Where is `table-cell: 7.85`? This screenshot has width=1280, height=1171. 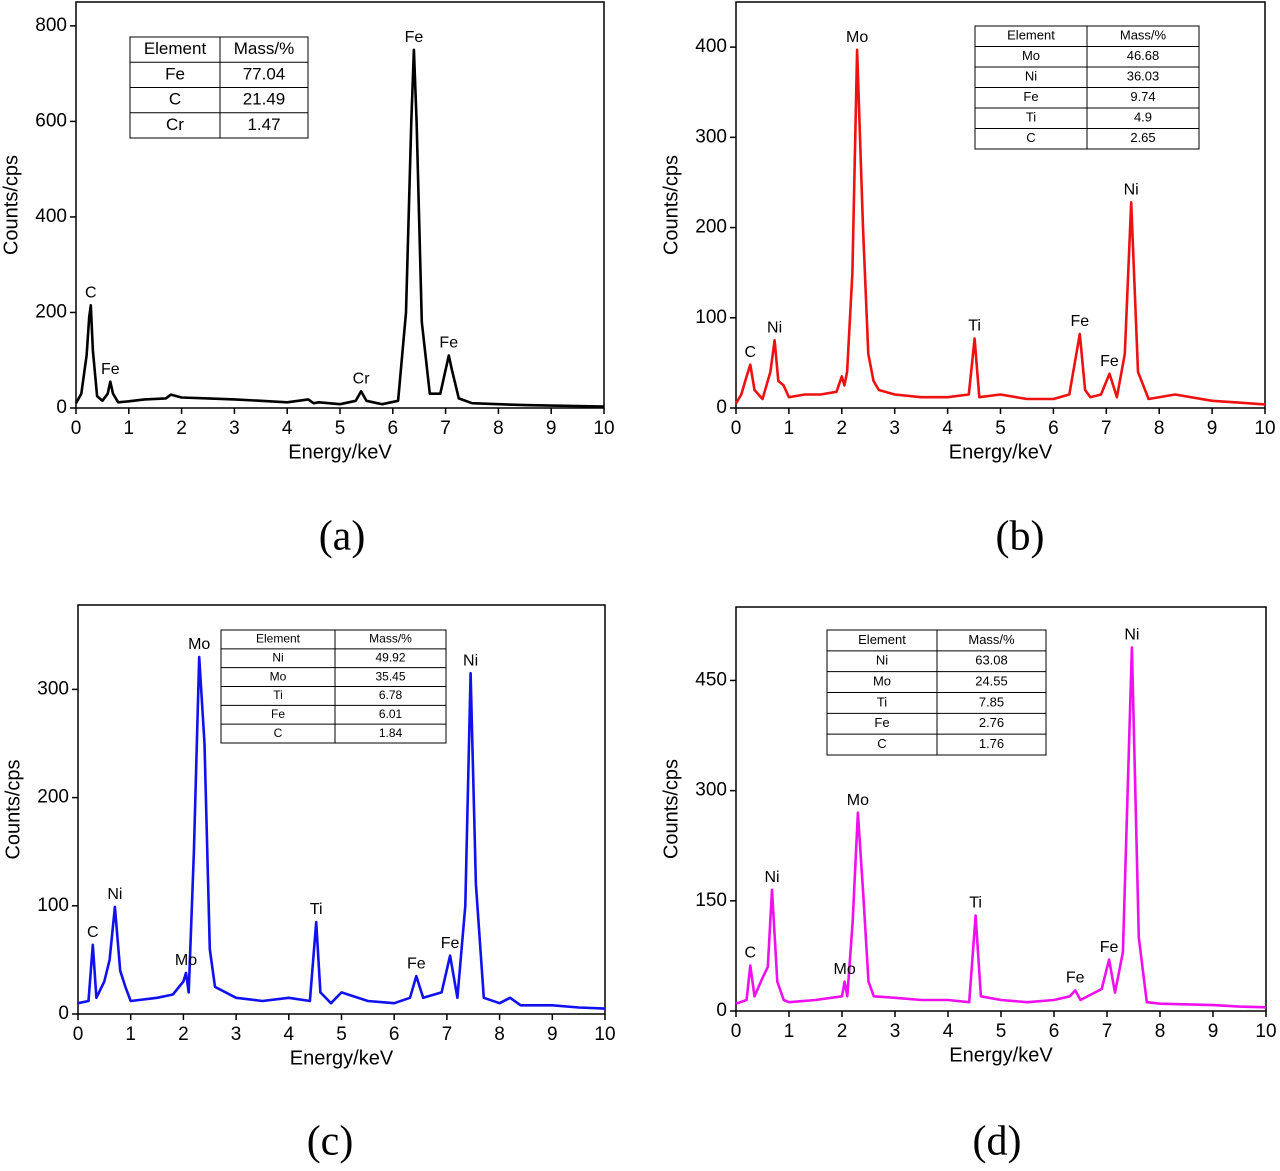
table-cell: 7.85 is located at coordinates (991, 701).